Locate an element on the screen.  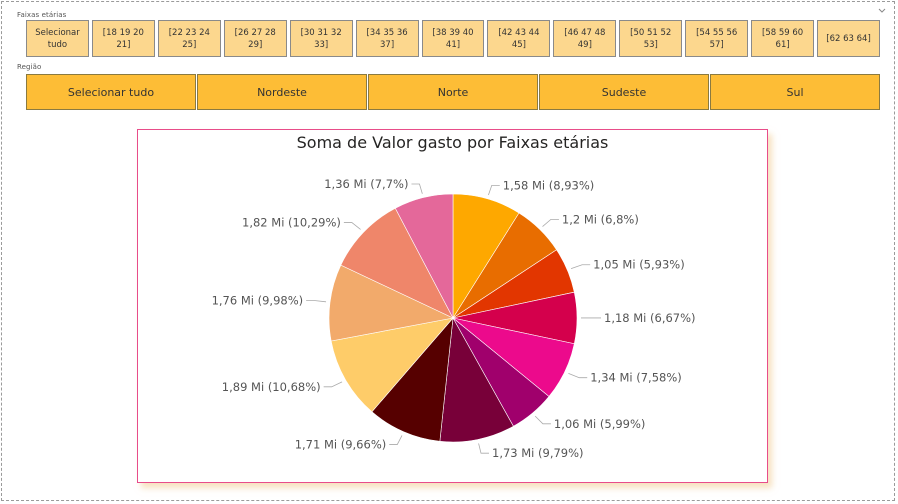
chart-title: Soma de Valor gasto por Faixas etárias is located at coordinates (452, 142).